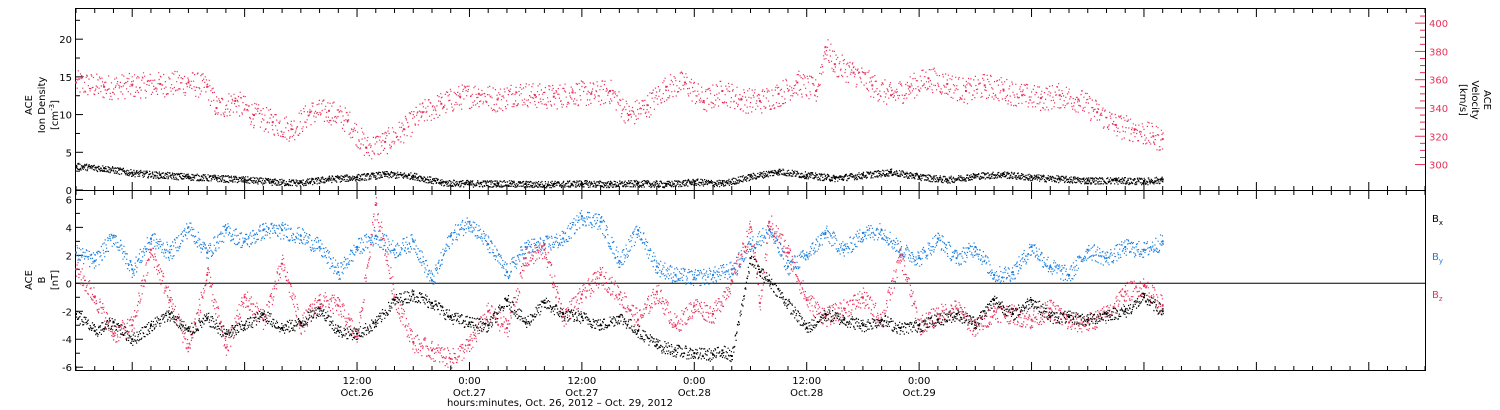 The image size is (1500, 410). Describe the element at coordinates (69, 228) in the screenshot. I see `b-tick-label-5: 4` at that location.